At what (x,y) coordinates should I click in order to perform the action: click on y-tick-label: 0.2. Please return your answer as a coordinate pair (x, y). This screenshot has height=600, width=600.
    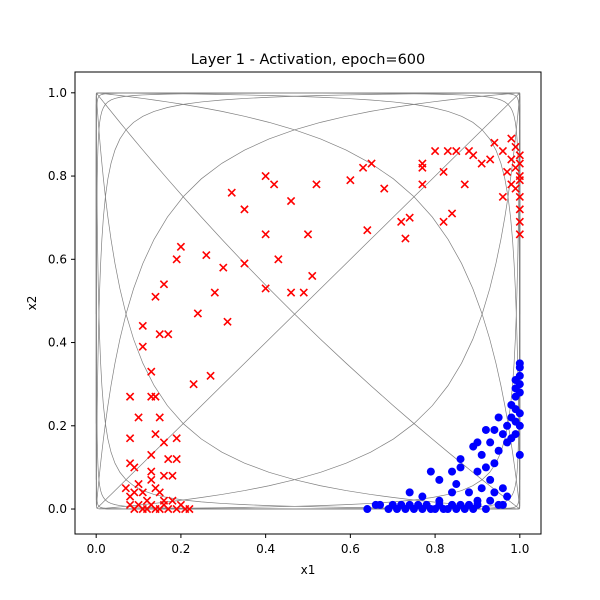
    Looking at the image, I should click on (57, 426).